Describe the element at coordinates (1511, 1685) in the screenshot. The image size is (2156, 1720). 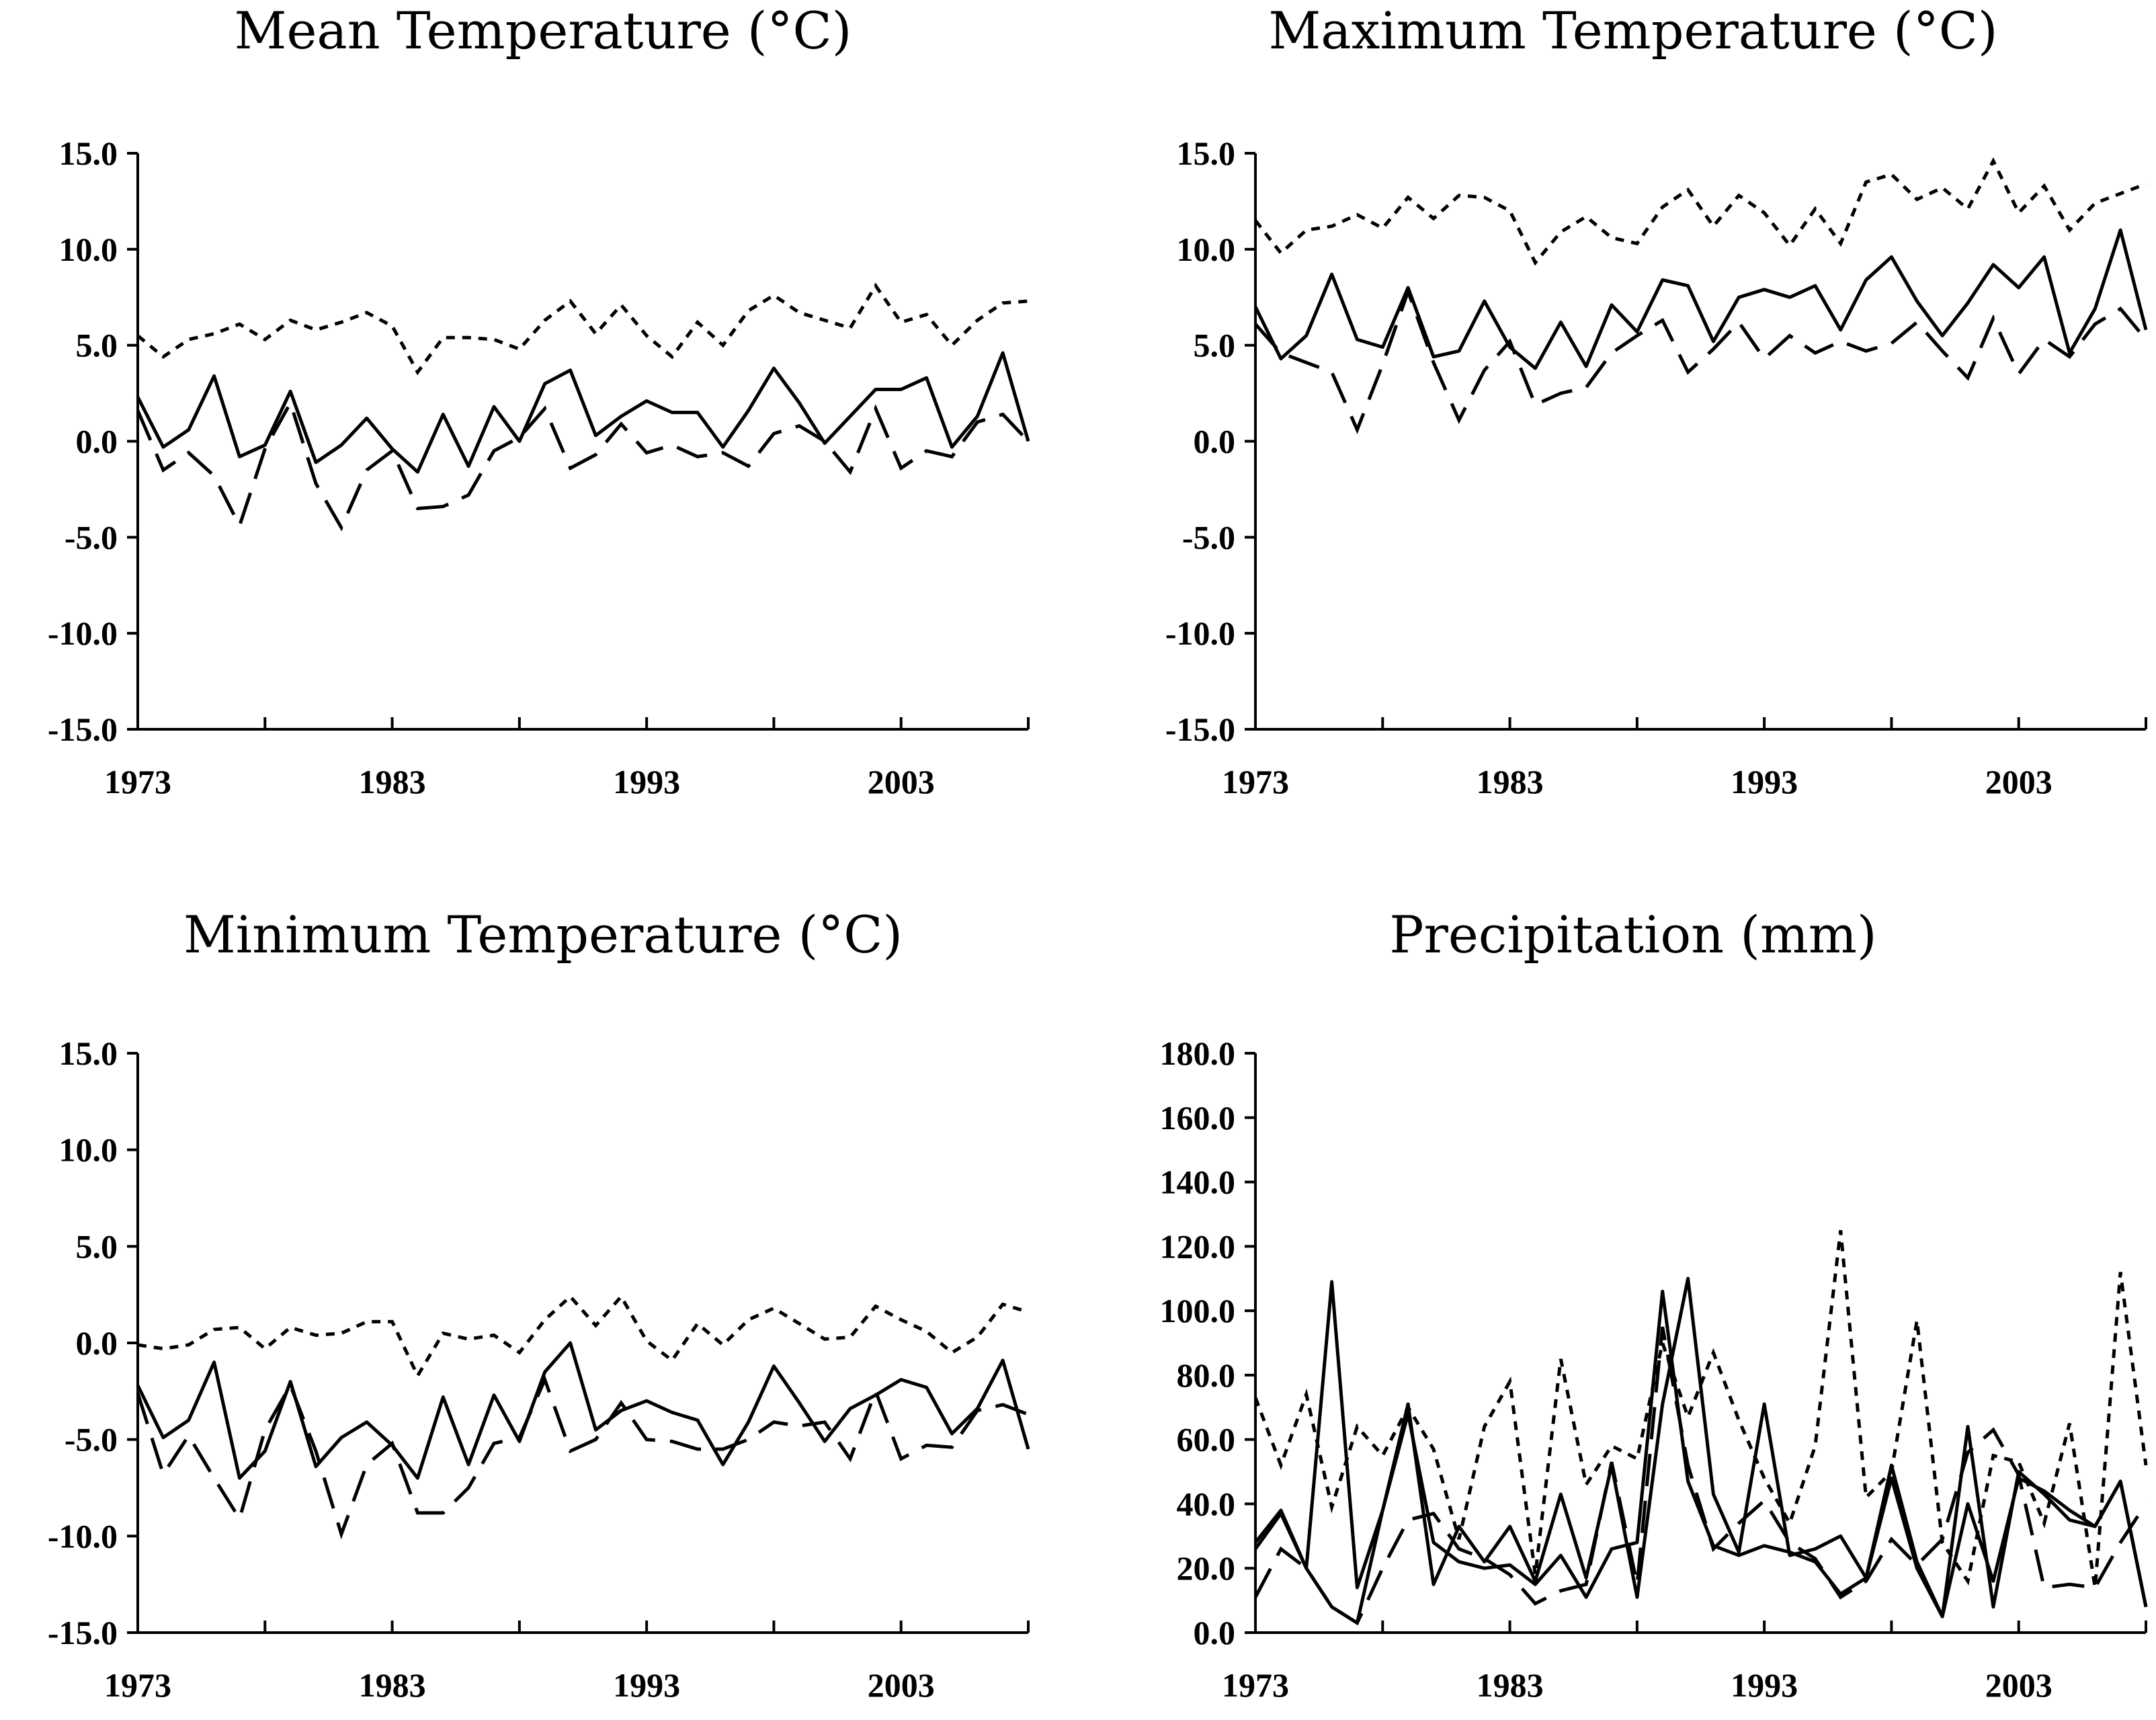
I see `precip-x-tick-label: 1983` at that location.